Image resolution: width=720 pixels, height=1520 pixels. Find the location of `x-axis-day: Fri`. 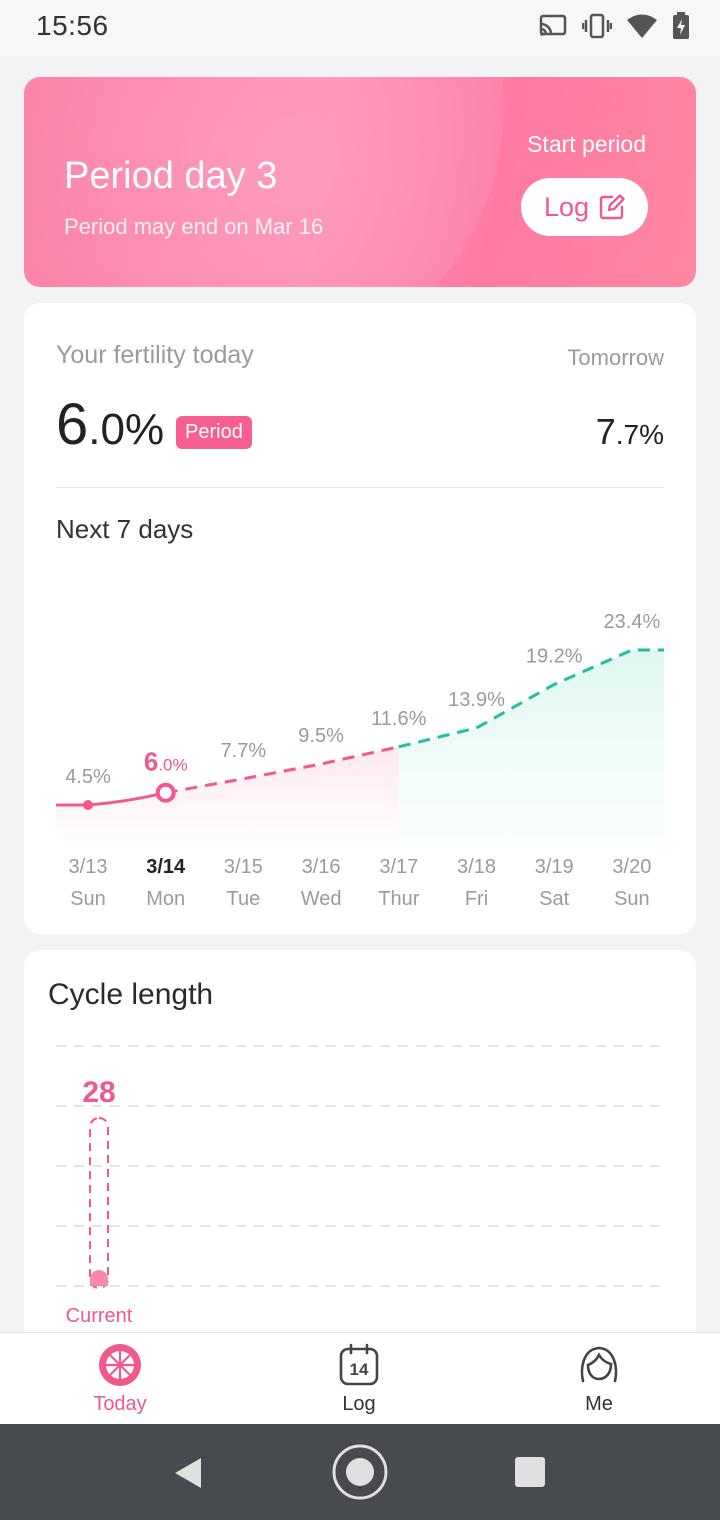

x-axis-day: Fri is located at coordinates (476, 899).